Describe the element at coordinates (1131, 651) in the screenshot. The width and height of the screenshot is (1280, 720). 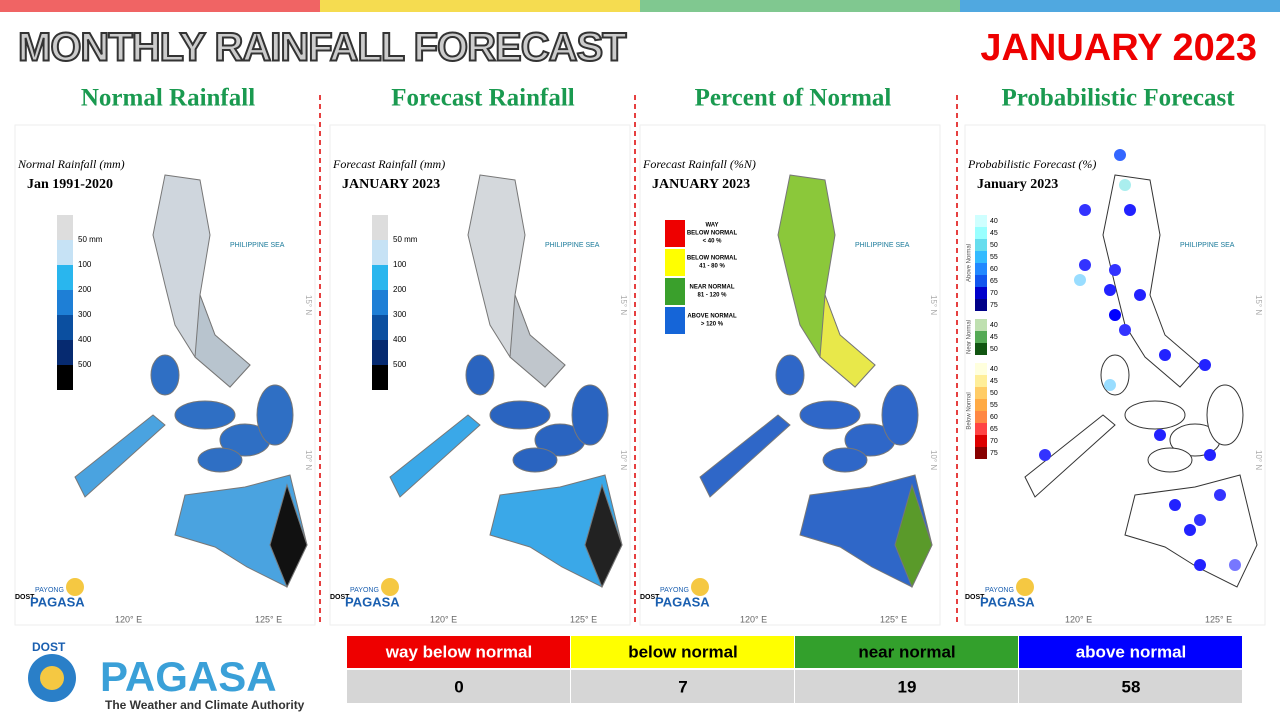
I see `table-header: above normal` at that location.